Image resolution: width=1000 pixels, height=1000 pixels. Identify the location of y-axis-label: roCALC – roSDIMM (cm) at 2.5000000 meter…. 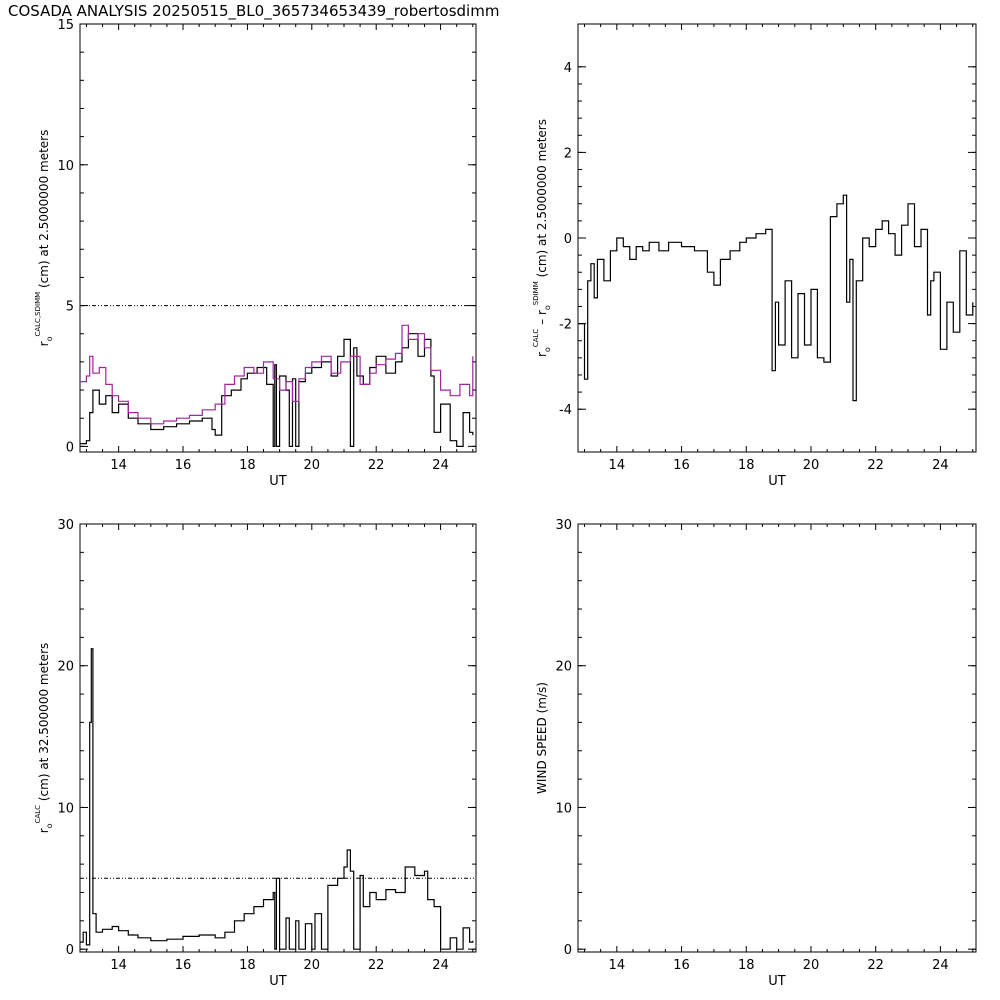
(542, 238).